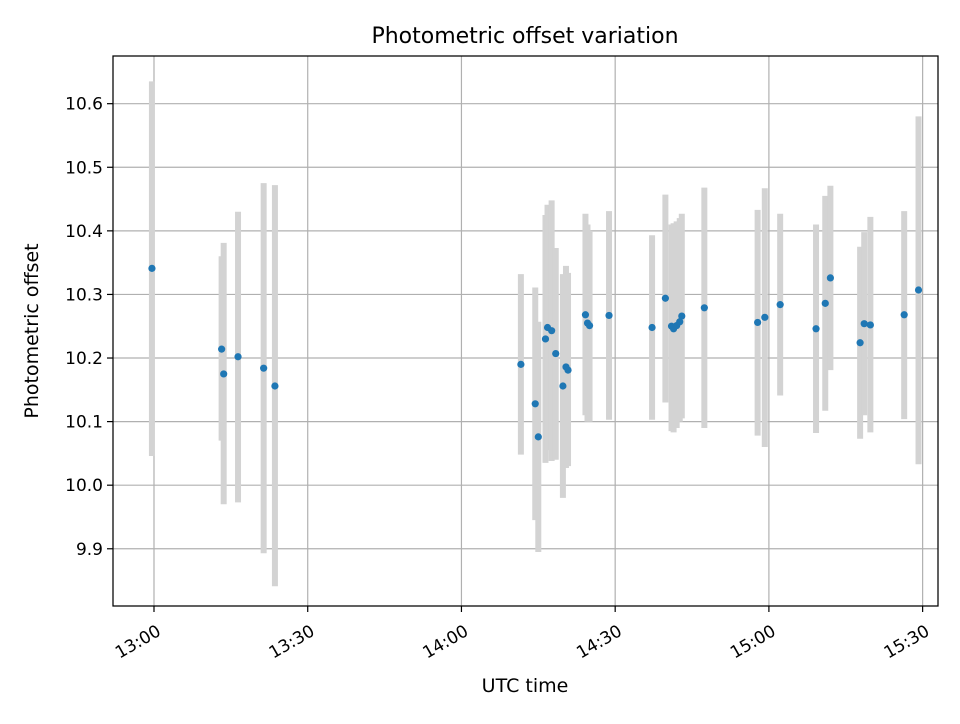  What do you see at coordinates (89, 327) in the screenshot?
I see `y-axis: 9.9 10.0 10.1 10.2 10.3 10.4 10.5 10.6` at bounding box center [89, 327].